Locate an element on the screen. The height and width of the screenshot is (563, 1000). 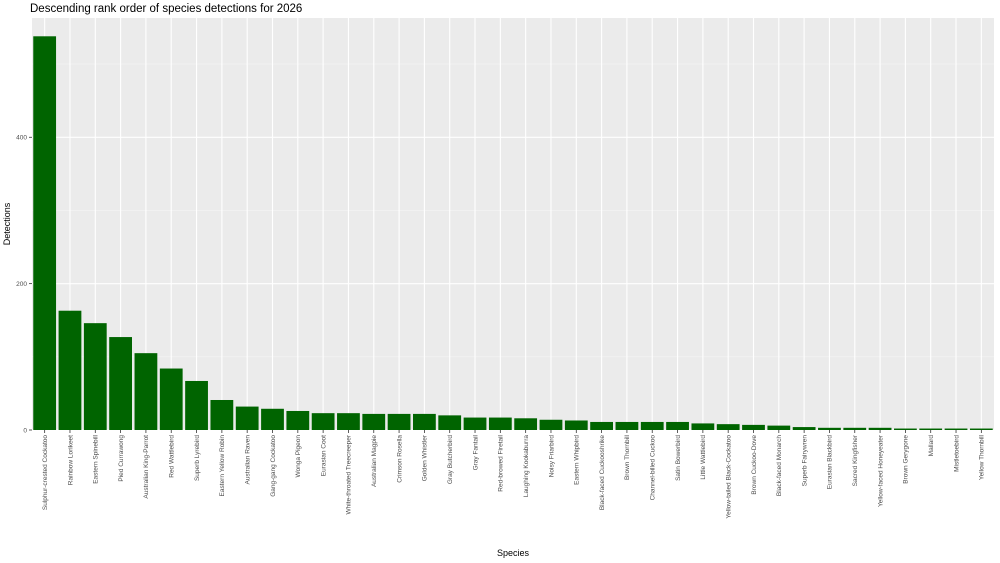
x-tick-label: White-throated Treecreeper is located at coordinates (349, 474).